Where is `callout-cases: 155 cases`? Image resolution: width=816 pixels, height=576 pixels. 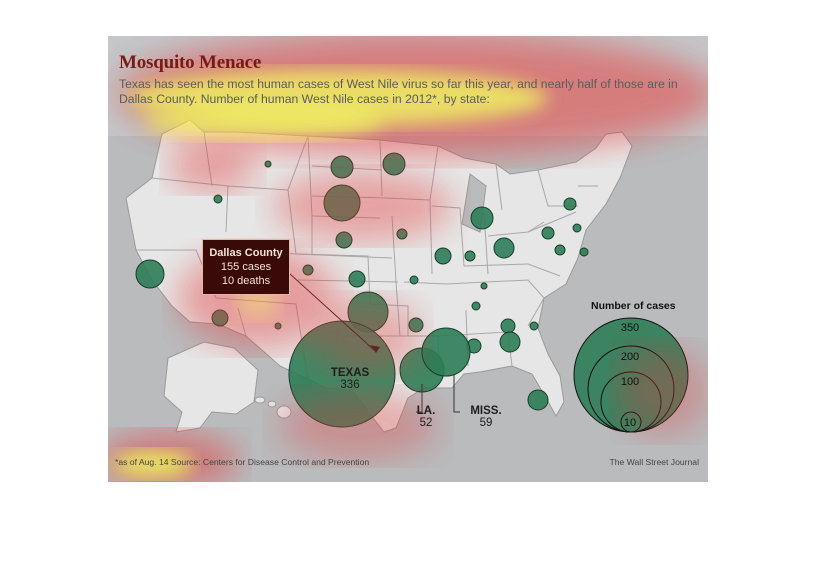
callout-cases: 155 cases is located at coordinates (246, 267).